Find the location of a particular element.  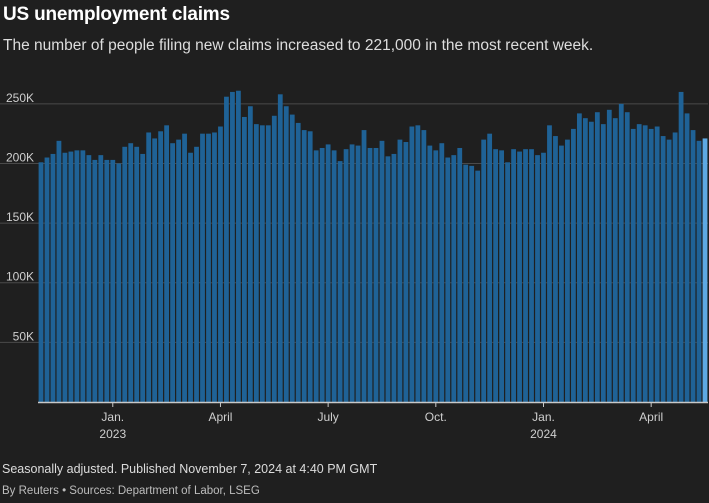

x-tick-label: July is located at coordinates (327, 417).